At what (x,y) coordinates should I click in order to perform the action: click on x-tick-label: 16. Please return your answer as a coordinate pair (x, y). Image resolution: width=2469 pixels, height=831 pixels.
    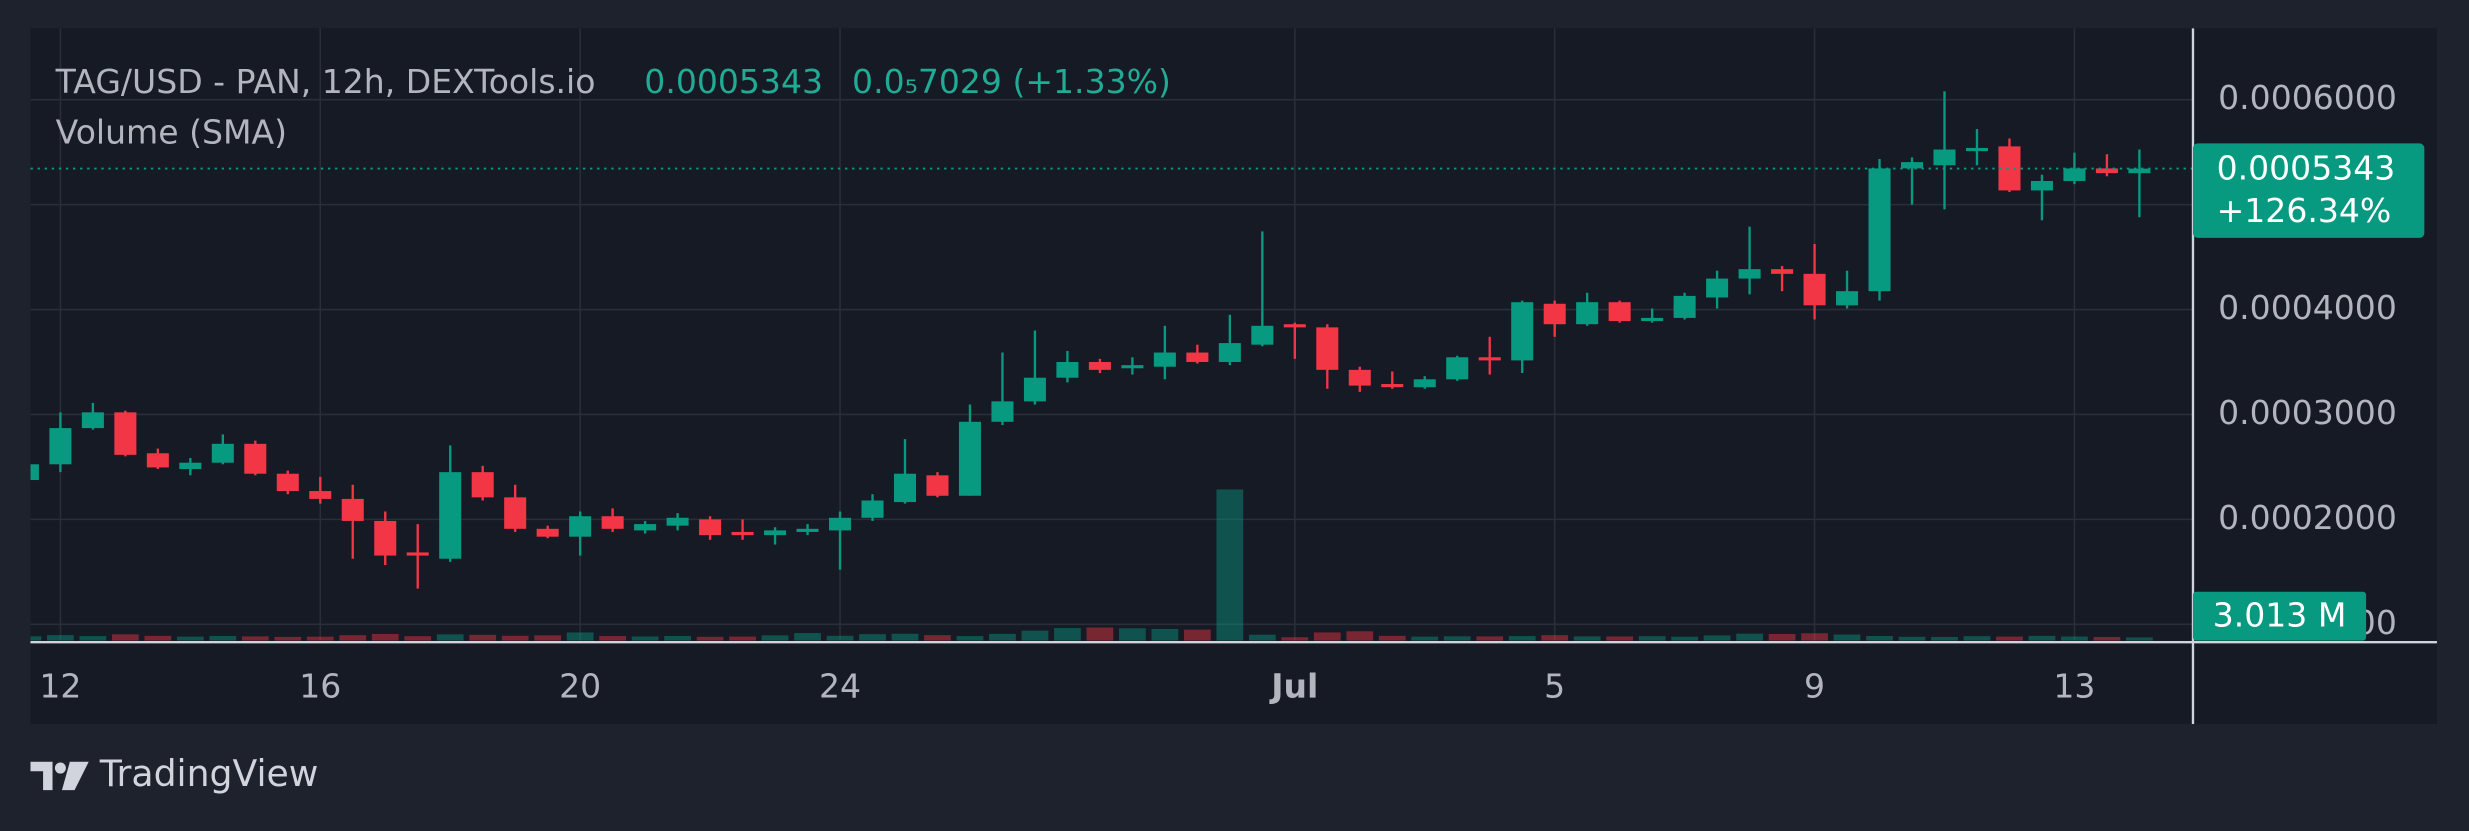
    Looking at the image, I should click on (320, 685).